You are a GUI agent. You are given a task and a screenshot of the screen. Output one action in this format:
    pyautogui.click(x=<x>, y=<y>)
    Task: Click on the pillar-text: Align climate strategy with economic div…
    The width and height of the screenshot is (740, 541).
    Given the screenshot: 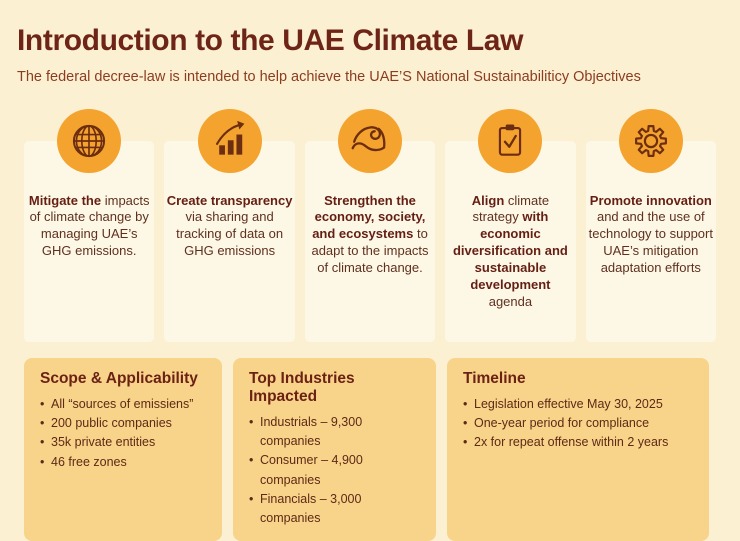 What is the action you would take?
    pyautogui.click(x=510, y=252)
    